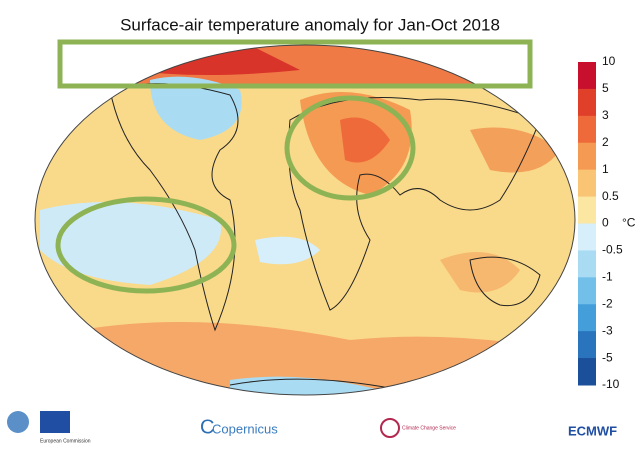  Describe the element at coordinates (607, 330) in the screenshot. I see `colorbar-label: -3` at that location.